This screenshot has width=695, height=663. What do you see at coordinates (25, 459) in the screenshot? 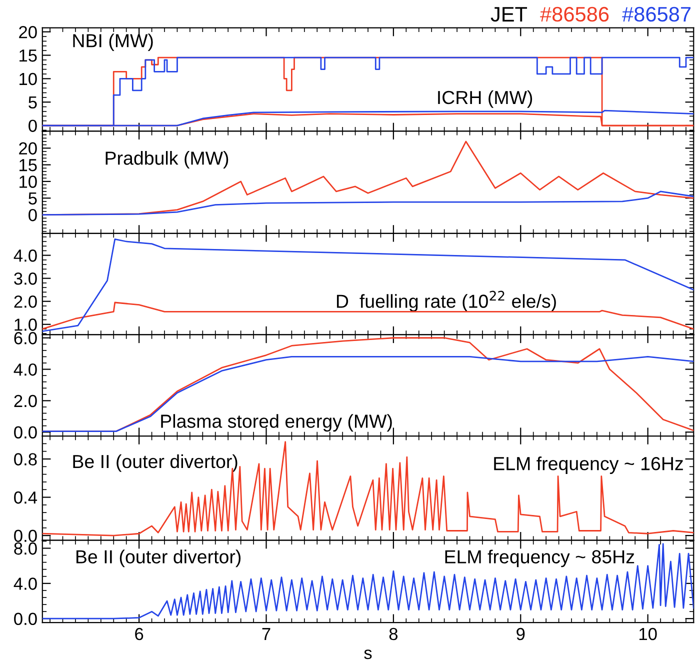
I see `y-tick-label: 0.8` at bounding box center [25, 459].